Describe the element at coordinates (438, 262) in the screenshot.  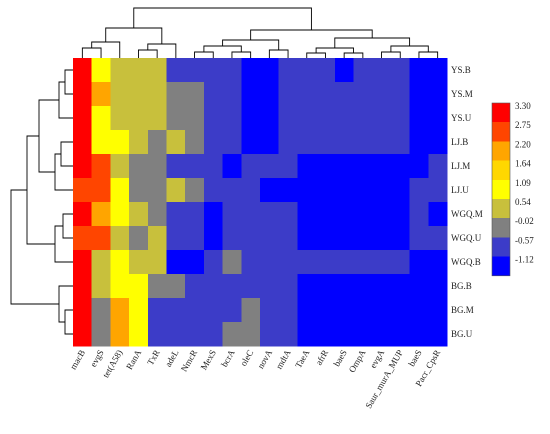
I see `heatmap-cell-WGQ.B-19` at that location.